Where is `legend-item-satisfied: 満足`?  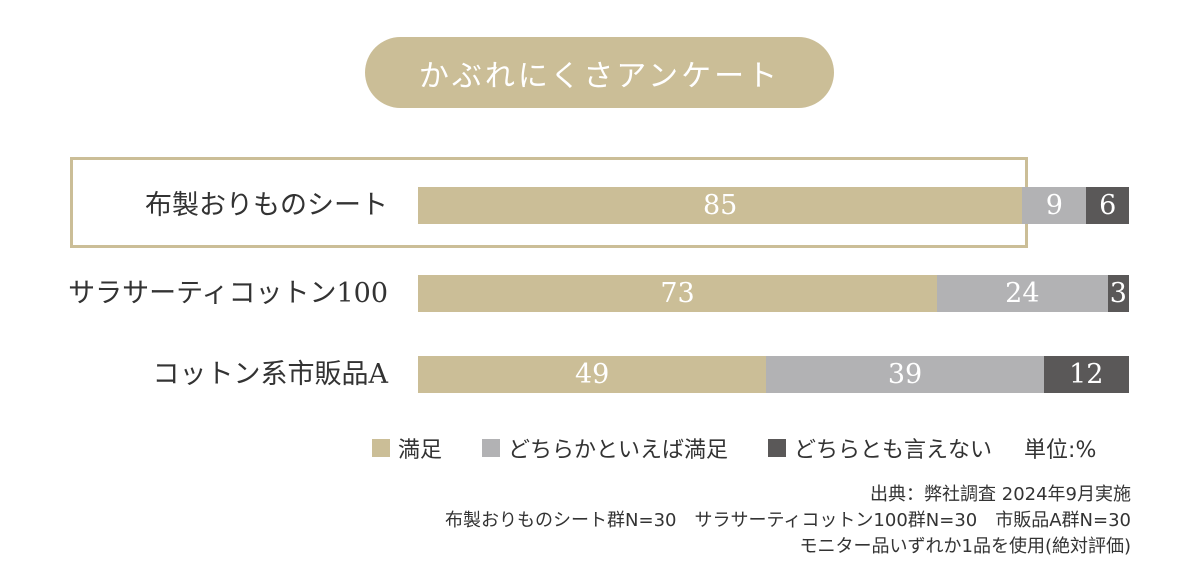
legend-item-satisfied: 満足 is located at coordinates (407, 448).